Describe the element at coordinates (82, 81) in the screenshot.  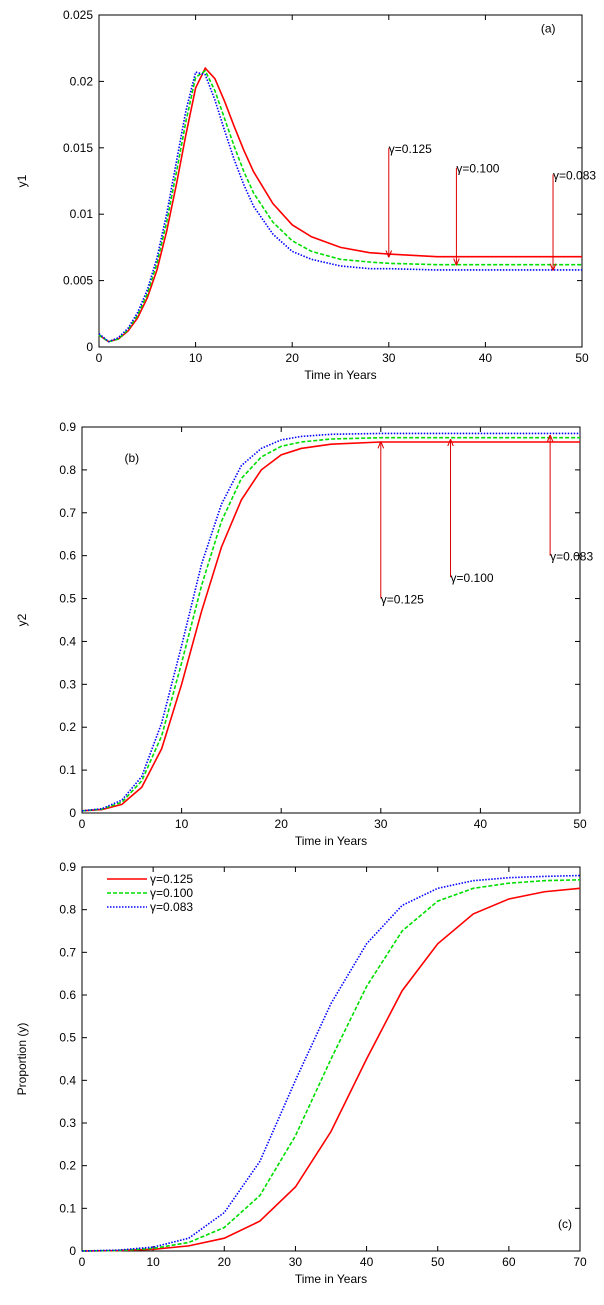
I see `y-tick-label: 0.02` at that location.